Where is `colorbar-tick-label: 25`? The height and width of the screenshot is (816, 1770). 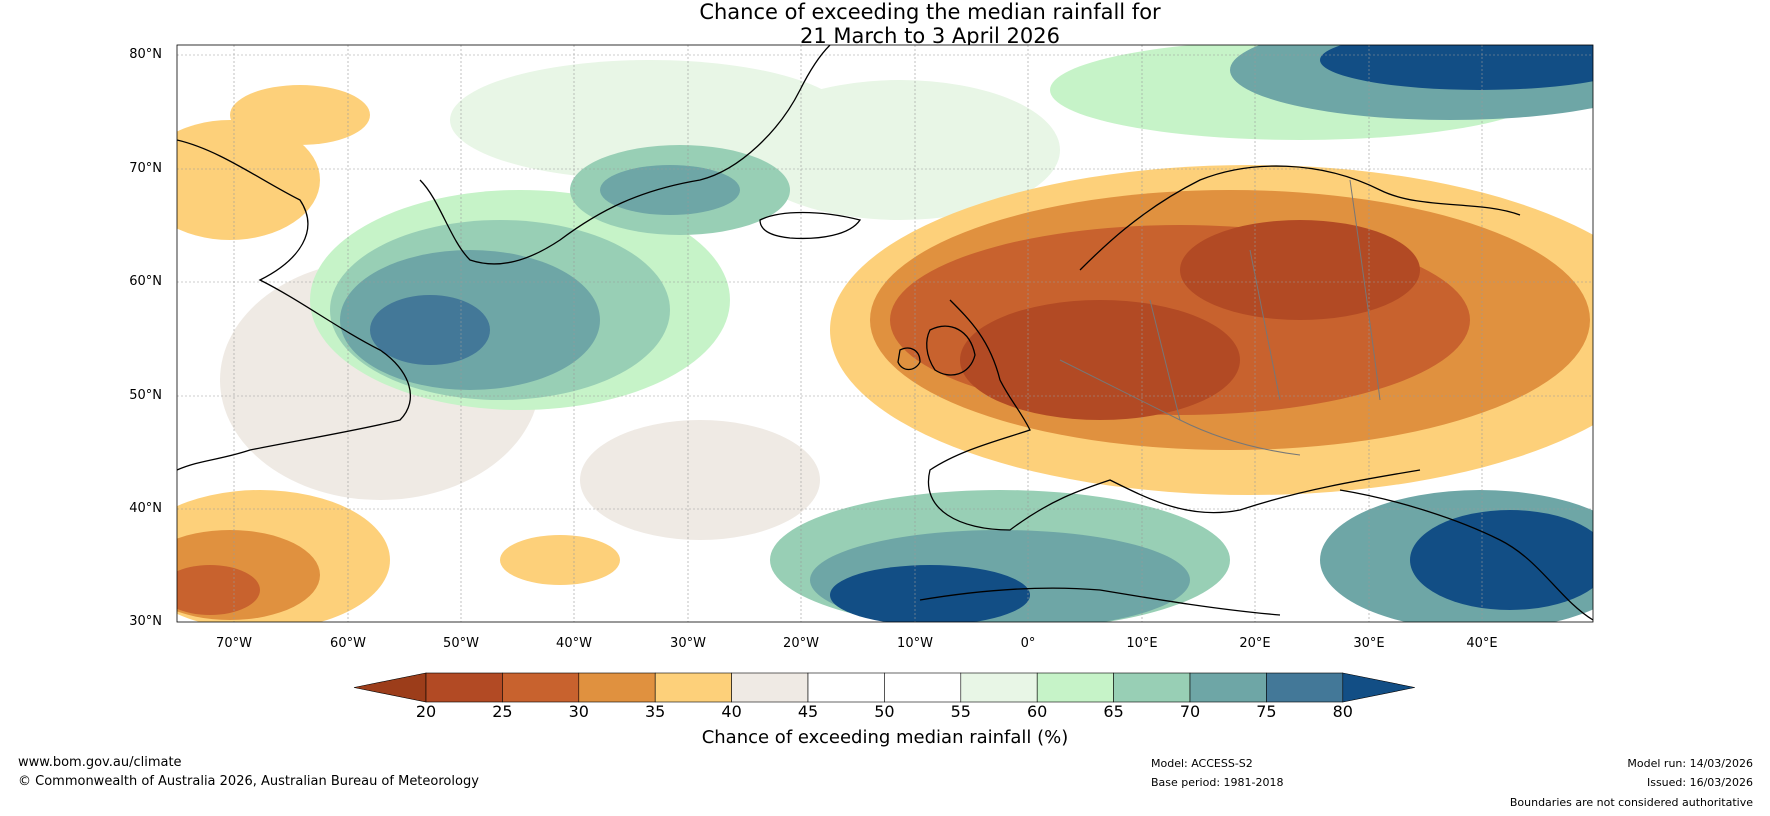 colorbar-tick-label: 25 is located at coordinates (502, 711).